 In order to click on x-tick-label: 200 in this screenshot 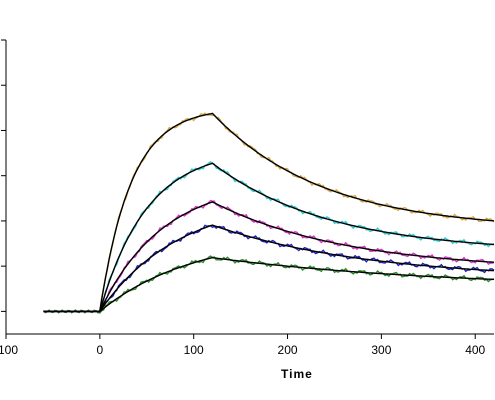, I will do `click(288, 350)`.